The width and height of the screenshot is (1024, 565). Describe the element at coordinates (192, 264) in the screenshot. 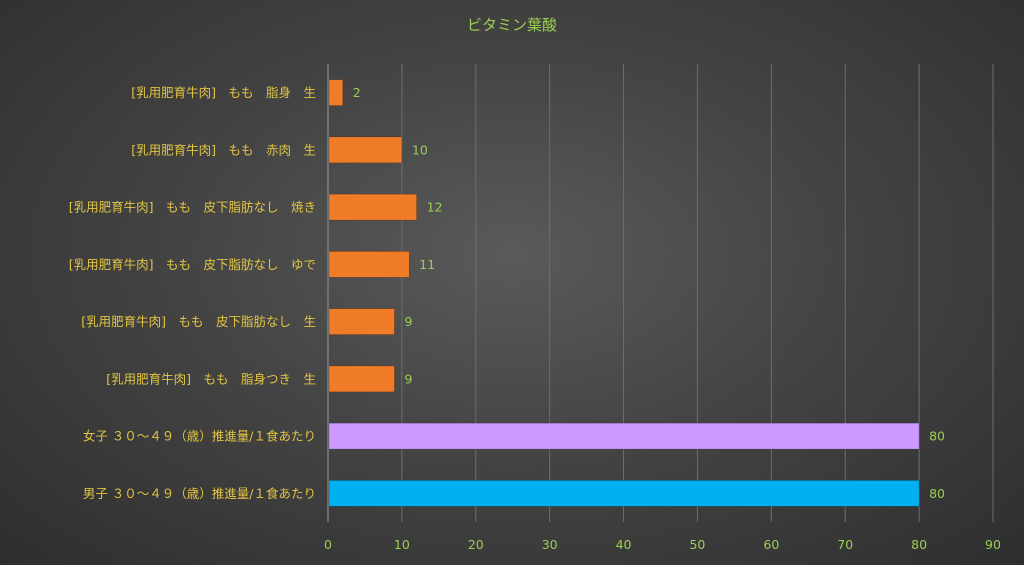

I see `category-label: [乳用肥育牛肉] もも 皮下脂肪なし ゆで` at that location.